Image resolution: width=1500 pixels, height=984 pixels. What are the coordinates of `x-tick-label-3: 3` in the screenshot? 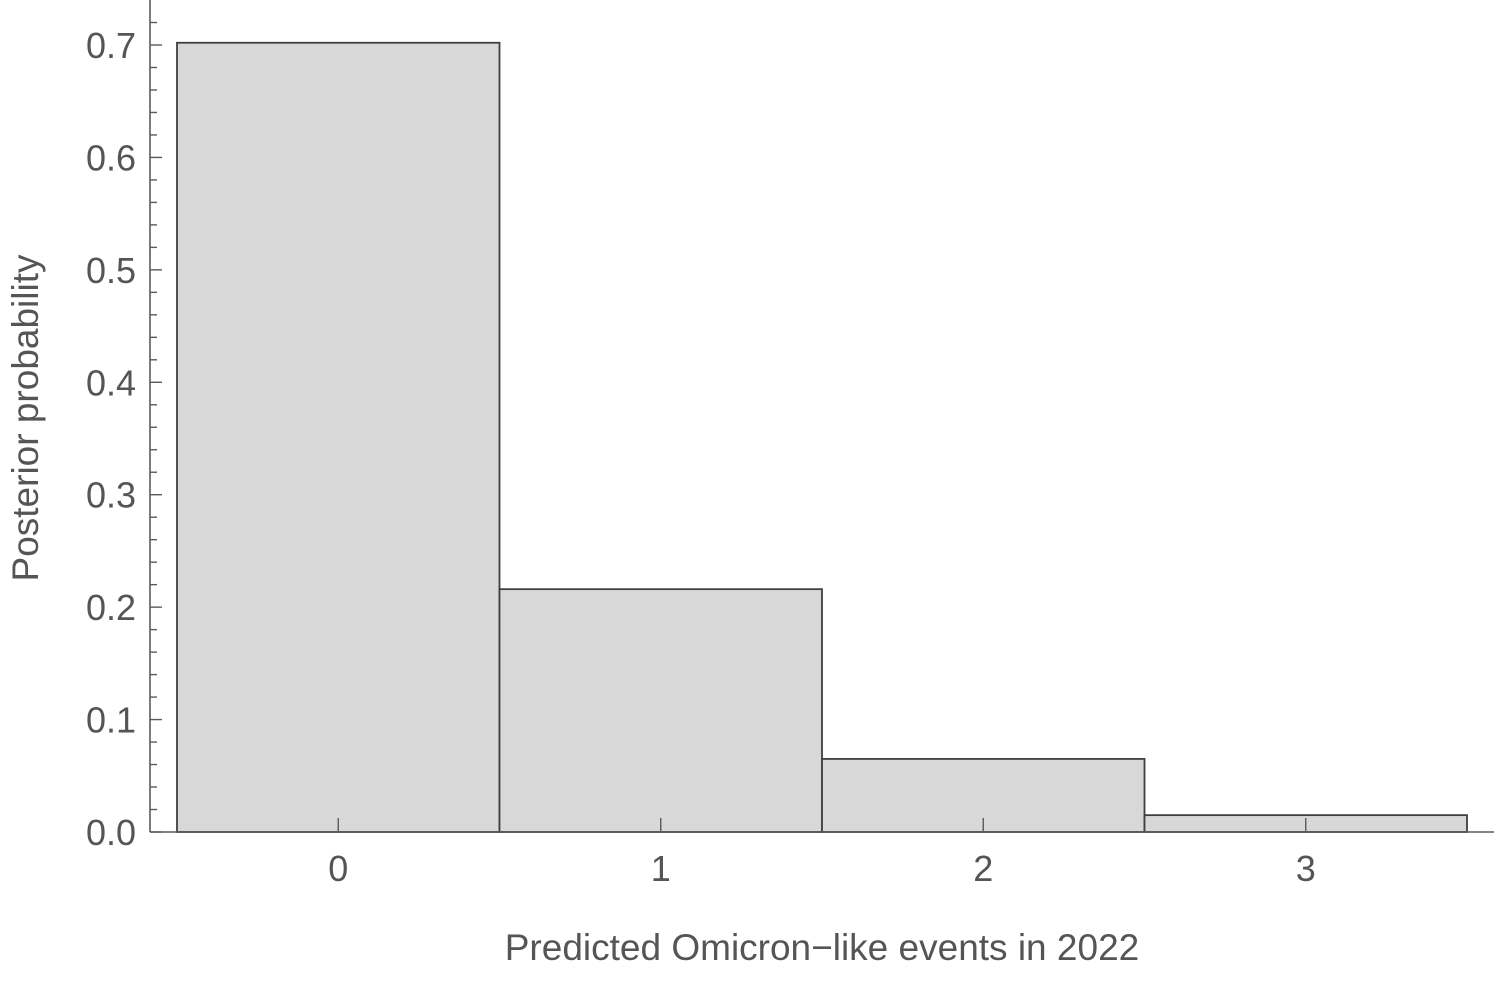 It's located at (1306, 868).